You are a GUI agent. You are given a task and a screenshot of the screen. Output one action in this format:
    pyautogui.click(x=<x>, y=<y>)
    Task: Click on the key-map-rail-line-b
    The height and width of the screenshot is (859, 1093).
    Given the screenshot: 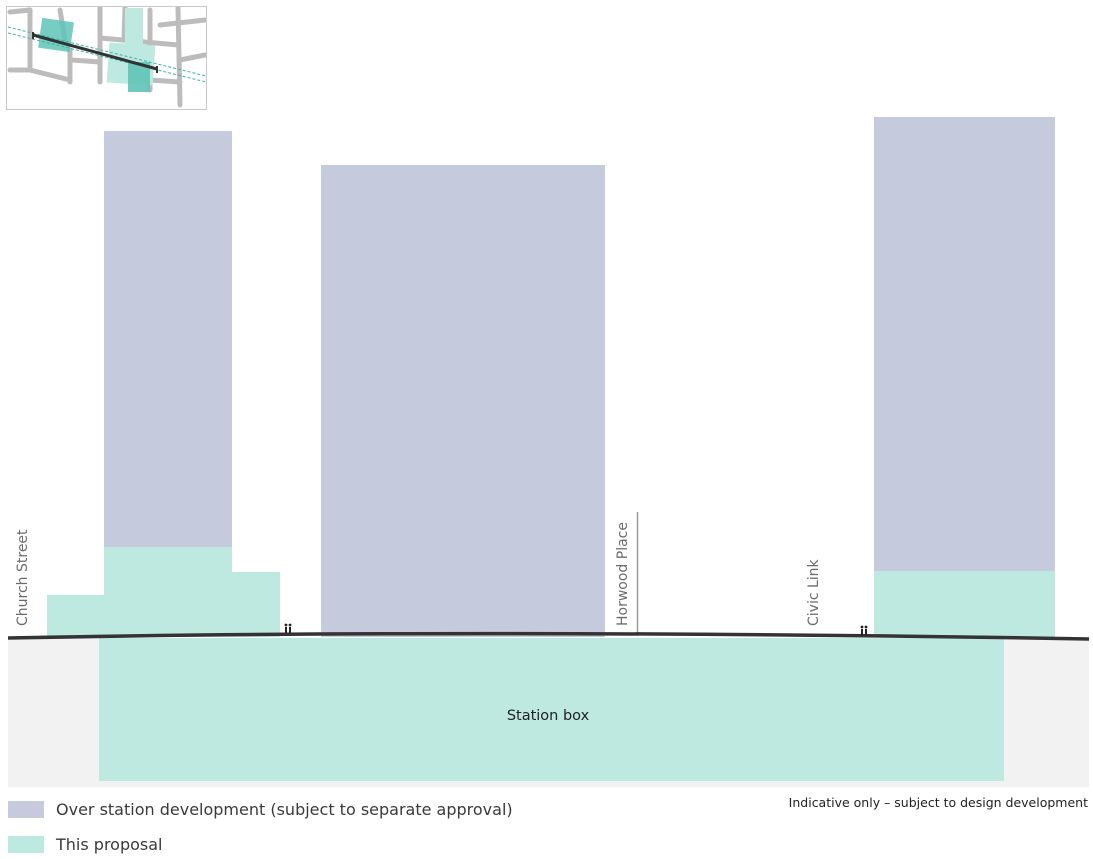 What is the action you would take?
    pyautogui.click(x=107, y=57)
    